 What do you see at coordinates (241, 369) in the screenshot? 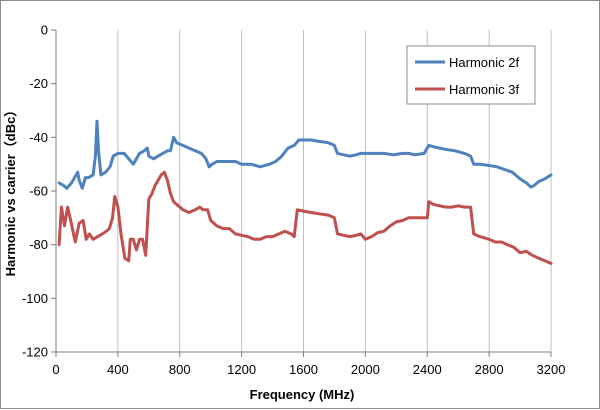
I see `x-tick-label: 1200` at bounding box center [241, 369].